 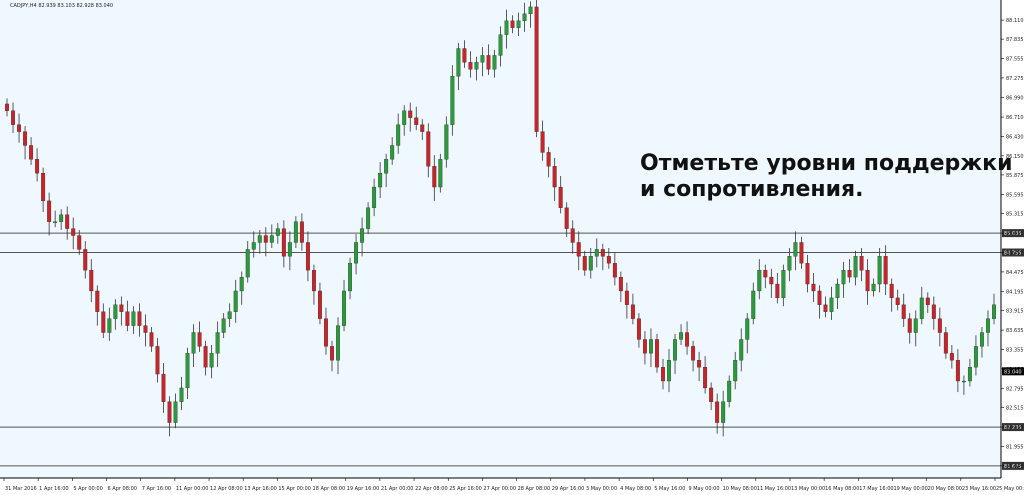 I want to click on level-label: 85.035, so click(x=1013, y=234).